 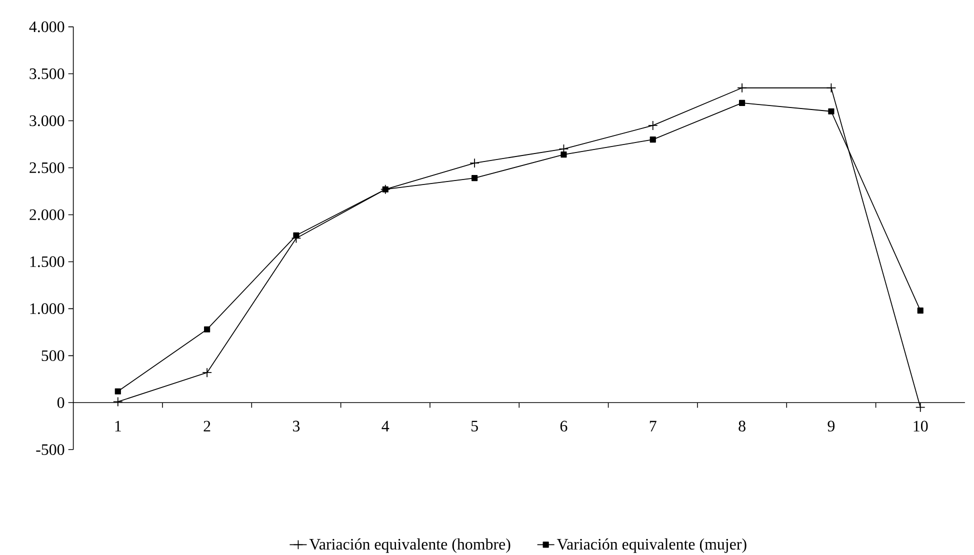 I want to click on y-tick-label: 3.000, so click(x=47, y=120).